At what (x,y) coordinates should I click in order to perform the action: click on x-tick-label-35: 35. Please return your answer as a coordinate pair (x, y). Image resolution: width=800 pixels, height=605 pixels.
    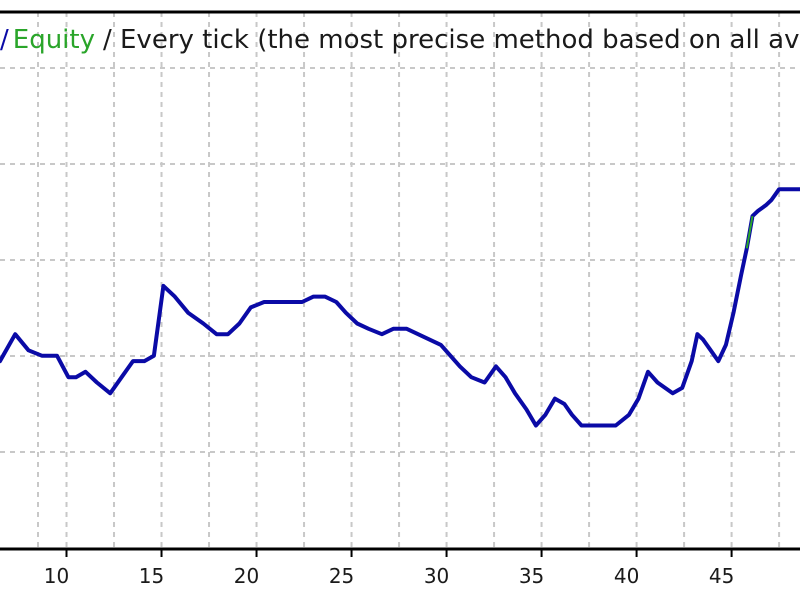
    Looking at the image, I should click on (531, 576).